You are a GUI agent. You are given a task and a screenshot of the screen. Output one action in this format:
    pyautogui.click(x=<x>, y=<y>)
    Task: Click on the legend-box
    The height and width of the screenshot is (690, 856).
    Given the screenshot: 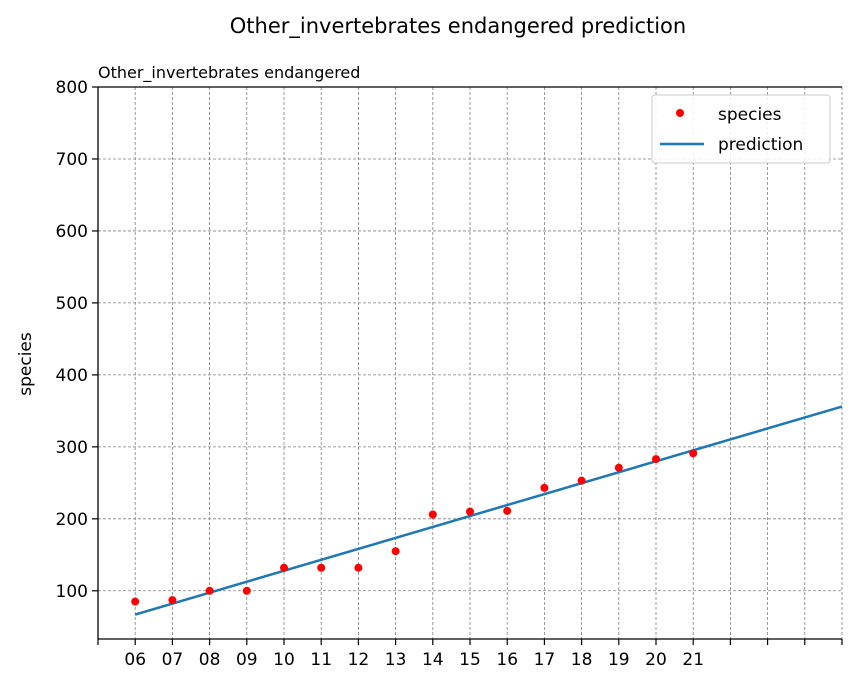 What is the action you would take?
    pyautogui.click(x=741, y=129)
    